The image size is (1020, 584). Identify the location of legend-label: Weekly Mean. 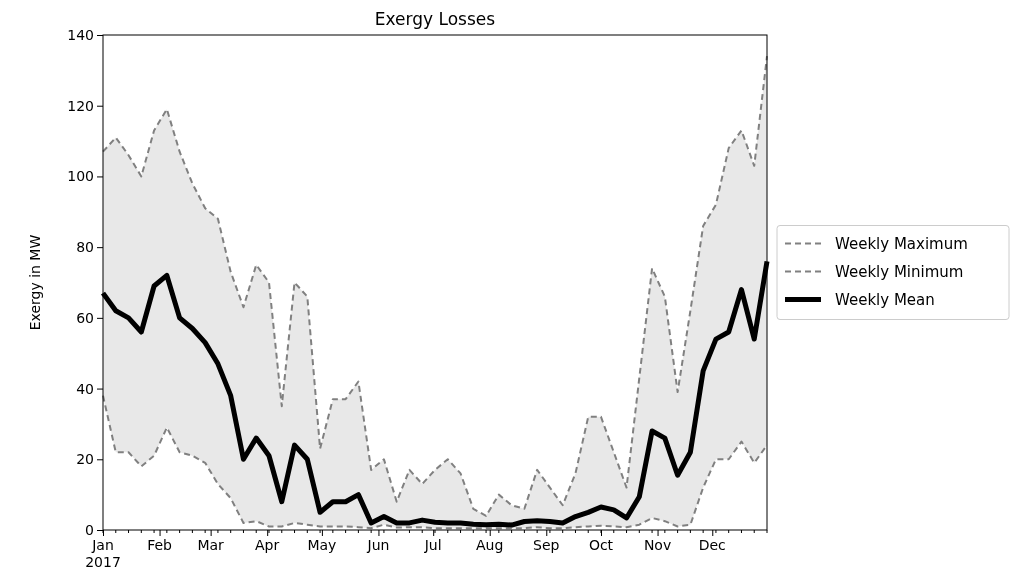
(885, 299).